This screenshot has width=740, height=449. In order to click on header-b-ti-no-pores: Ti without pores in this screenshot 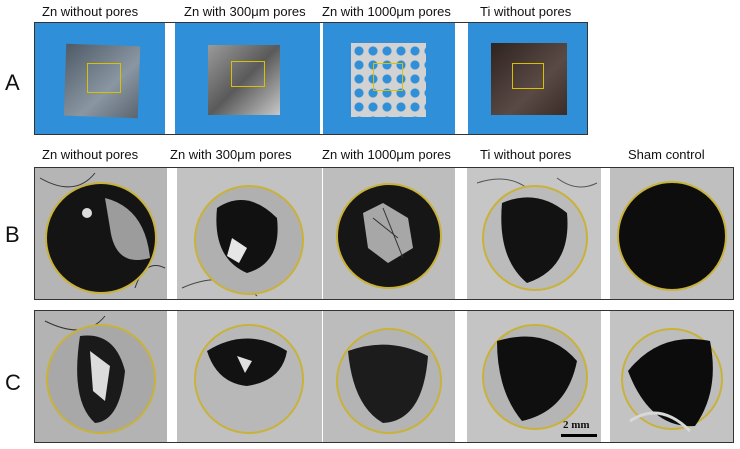, I will do `click(526, 154)`.